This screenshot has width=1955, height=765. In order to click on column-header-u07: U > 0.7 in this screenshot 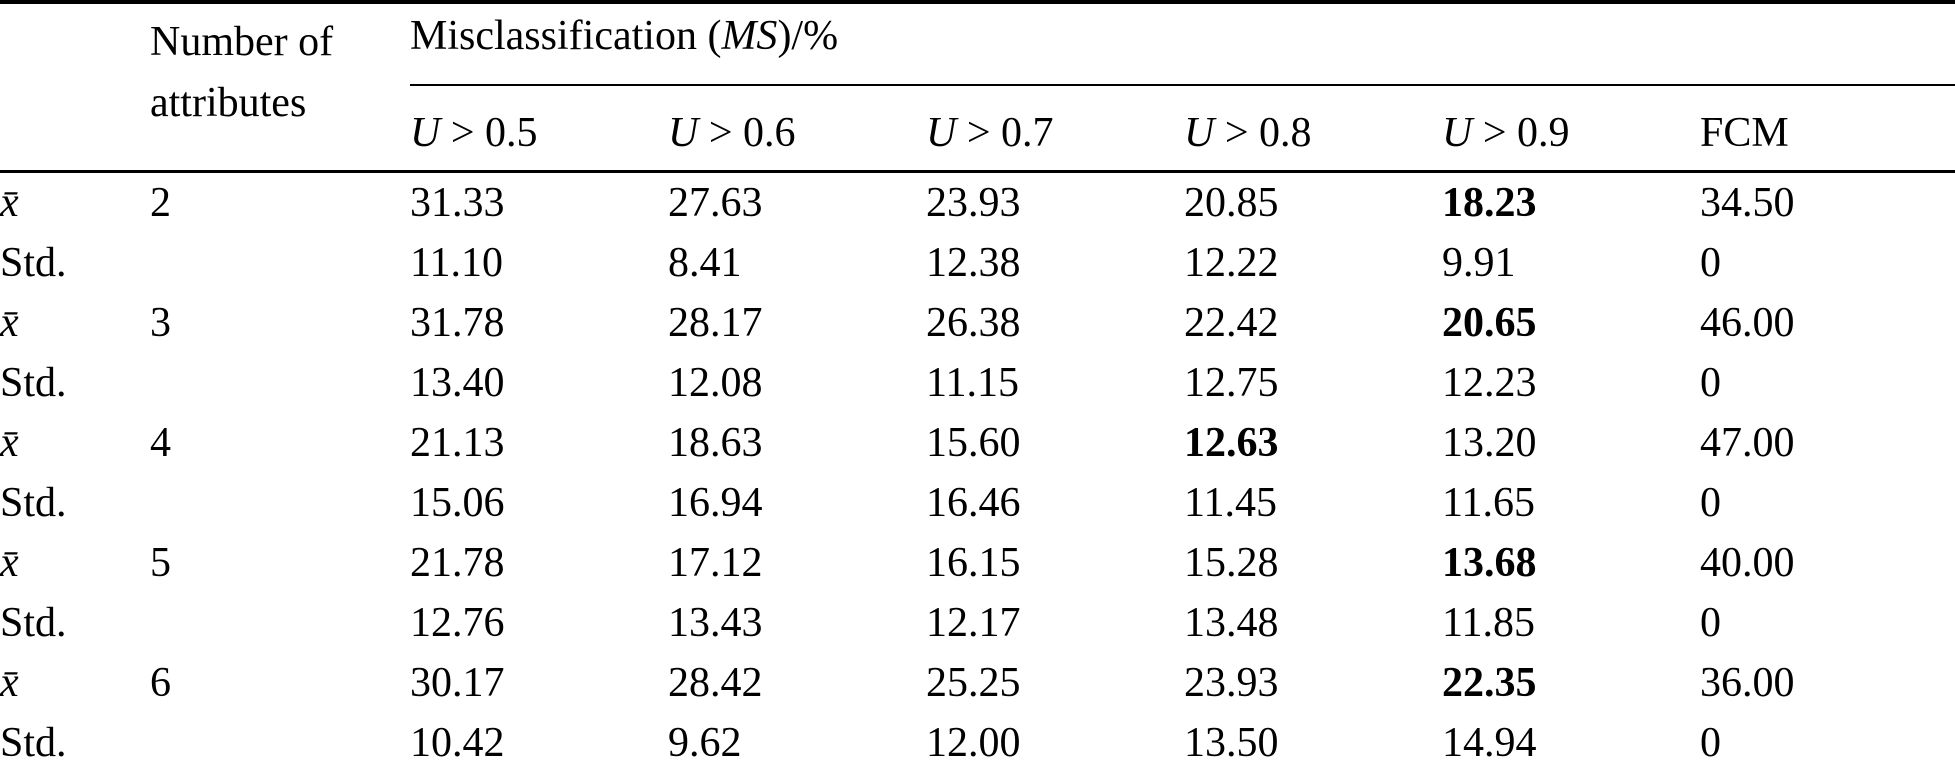, I will do `click(1055, 129)`.